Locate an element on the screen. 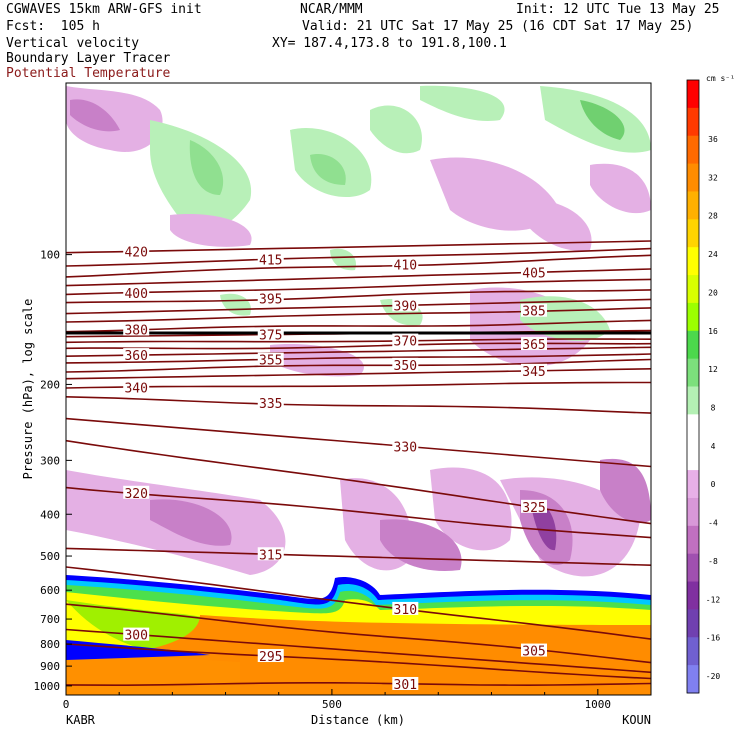  theta-contour-label: 400 is located at coordinates (135, 294).